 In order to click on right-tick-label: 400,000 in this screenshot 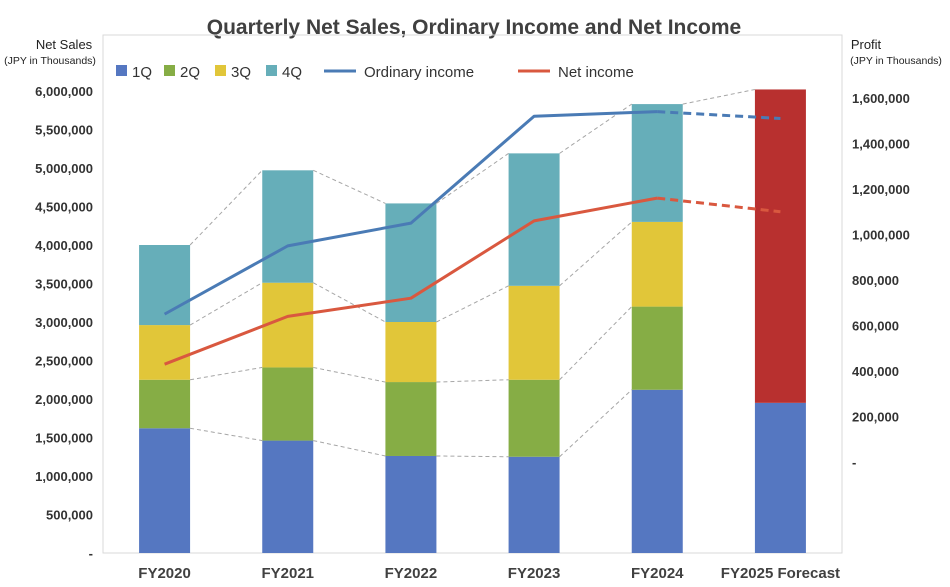, I will do `click(875, 371)`.